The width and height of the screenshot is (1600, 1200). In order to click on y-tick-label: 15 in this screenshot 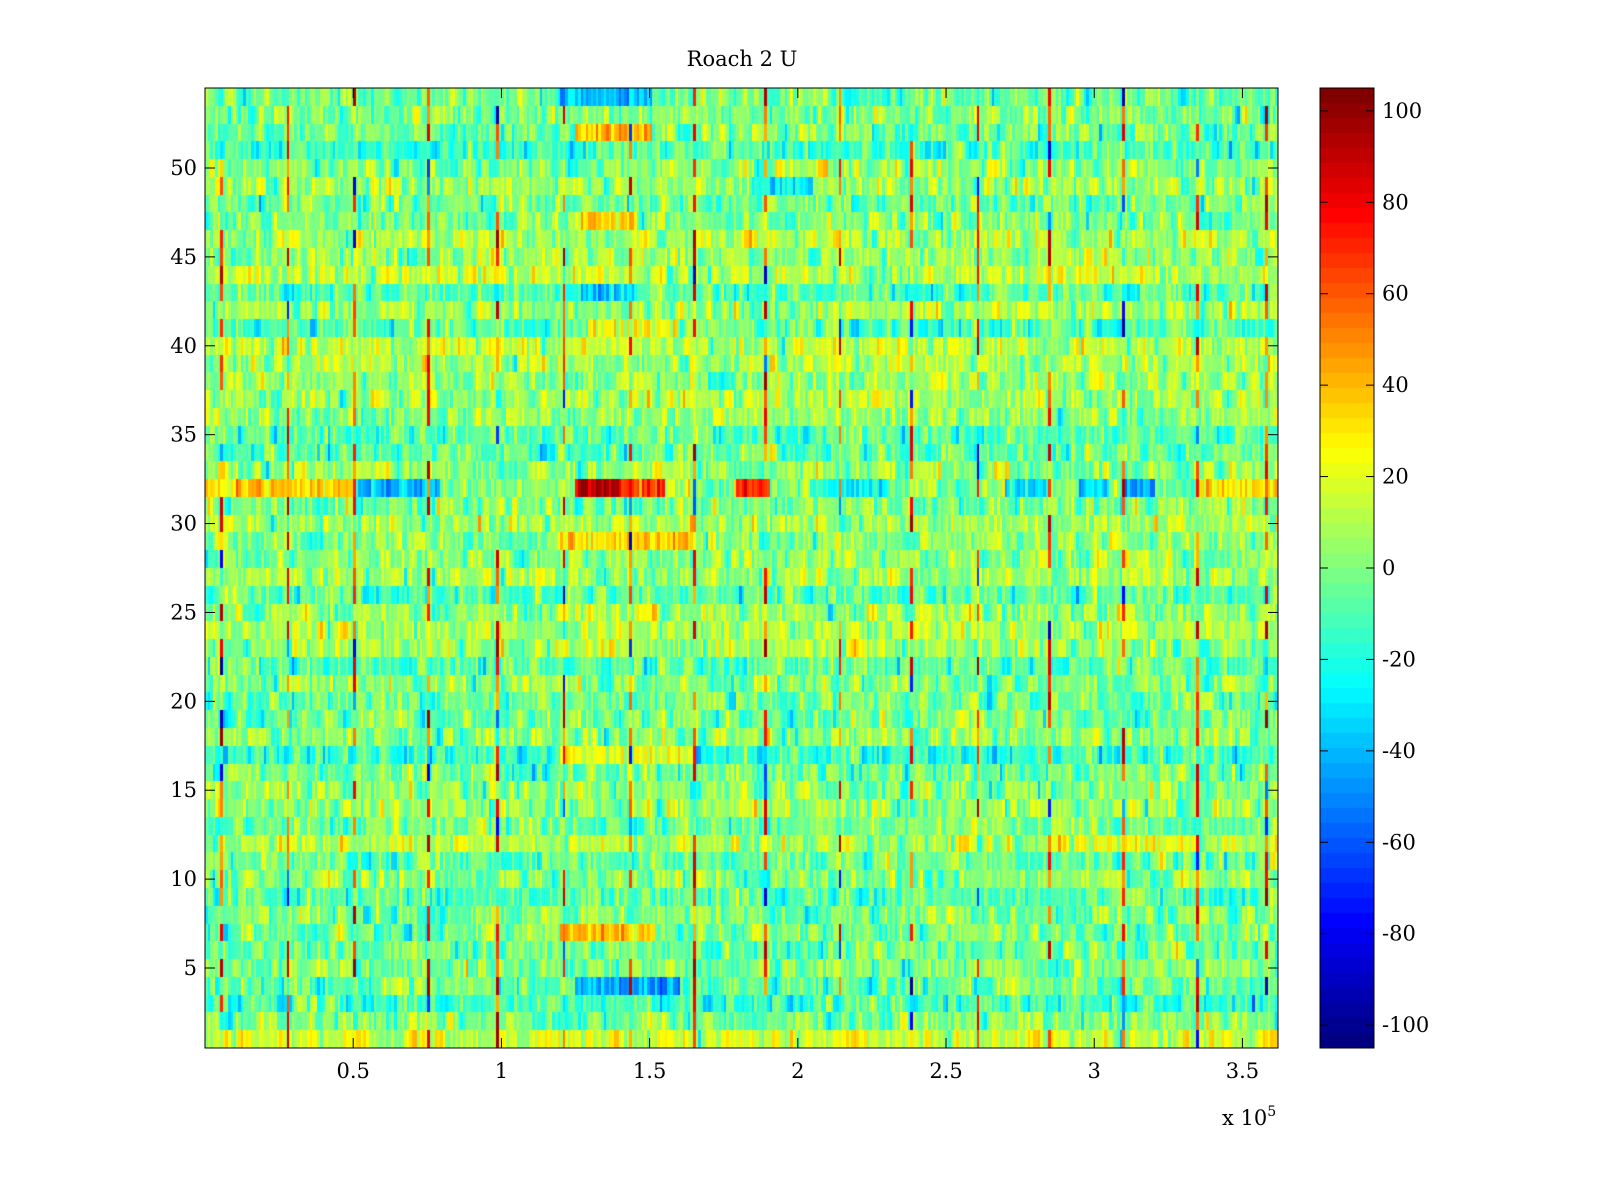, I will do `click(183, 790)`.